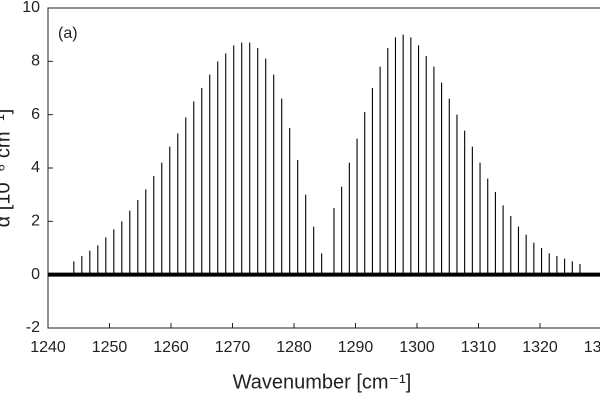  Describe the element at coordinates (68, 33) in the screenshot. I see `panel-label: (a)` at that location.